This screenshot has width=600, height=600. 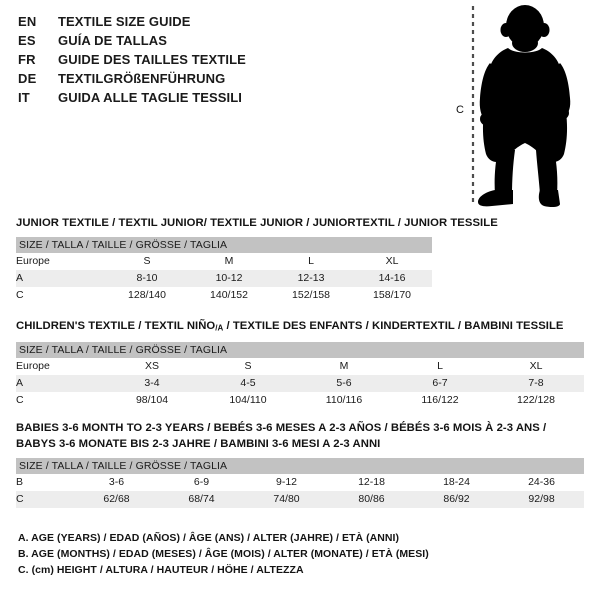 I want to click on language-row-it: IT GUIDA ALLE TAGLIE TESSILI, so click(x=218, y=97).